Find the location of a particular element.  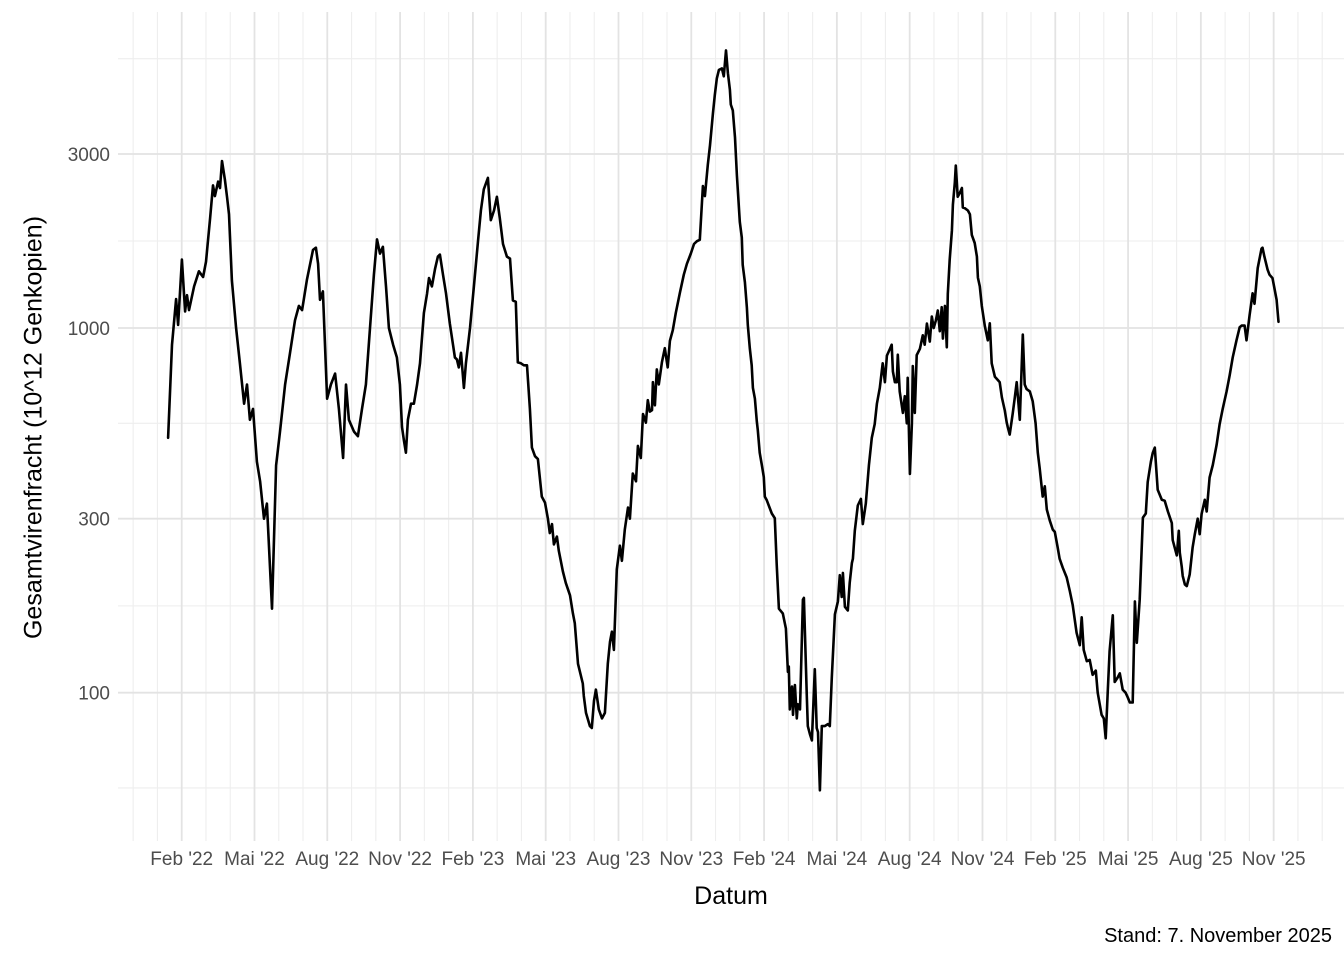

chart-caption: Stand: 7. November 2025 is located at coordinates (1218, 936).